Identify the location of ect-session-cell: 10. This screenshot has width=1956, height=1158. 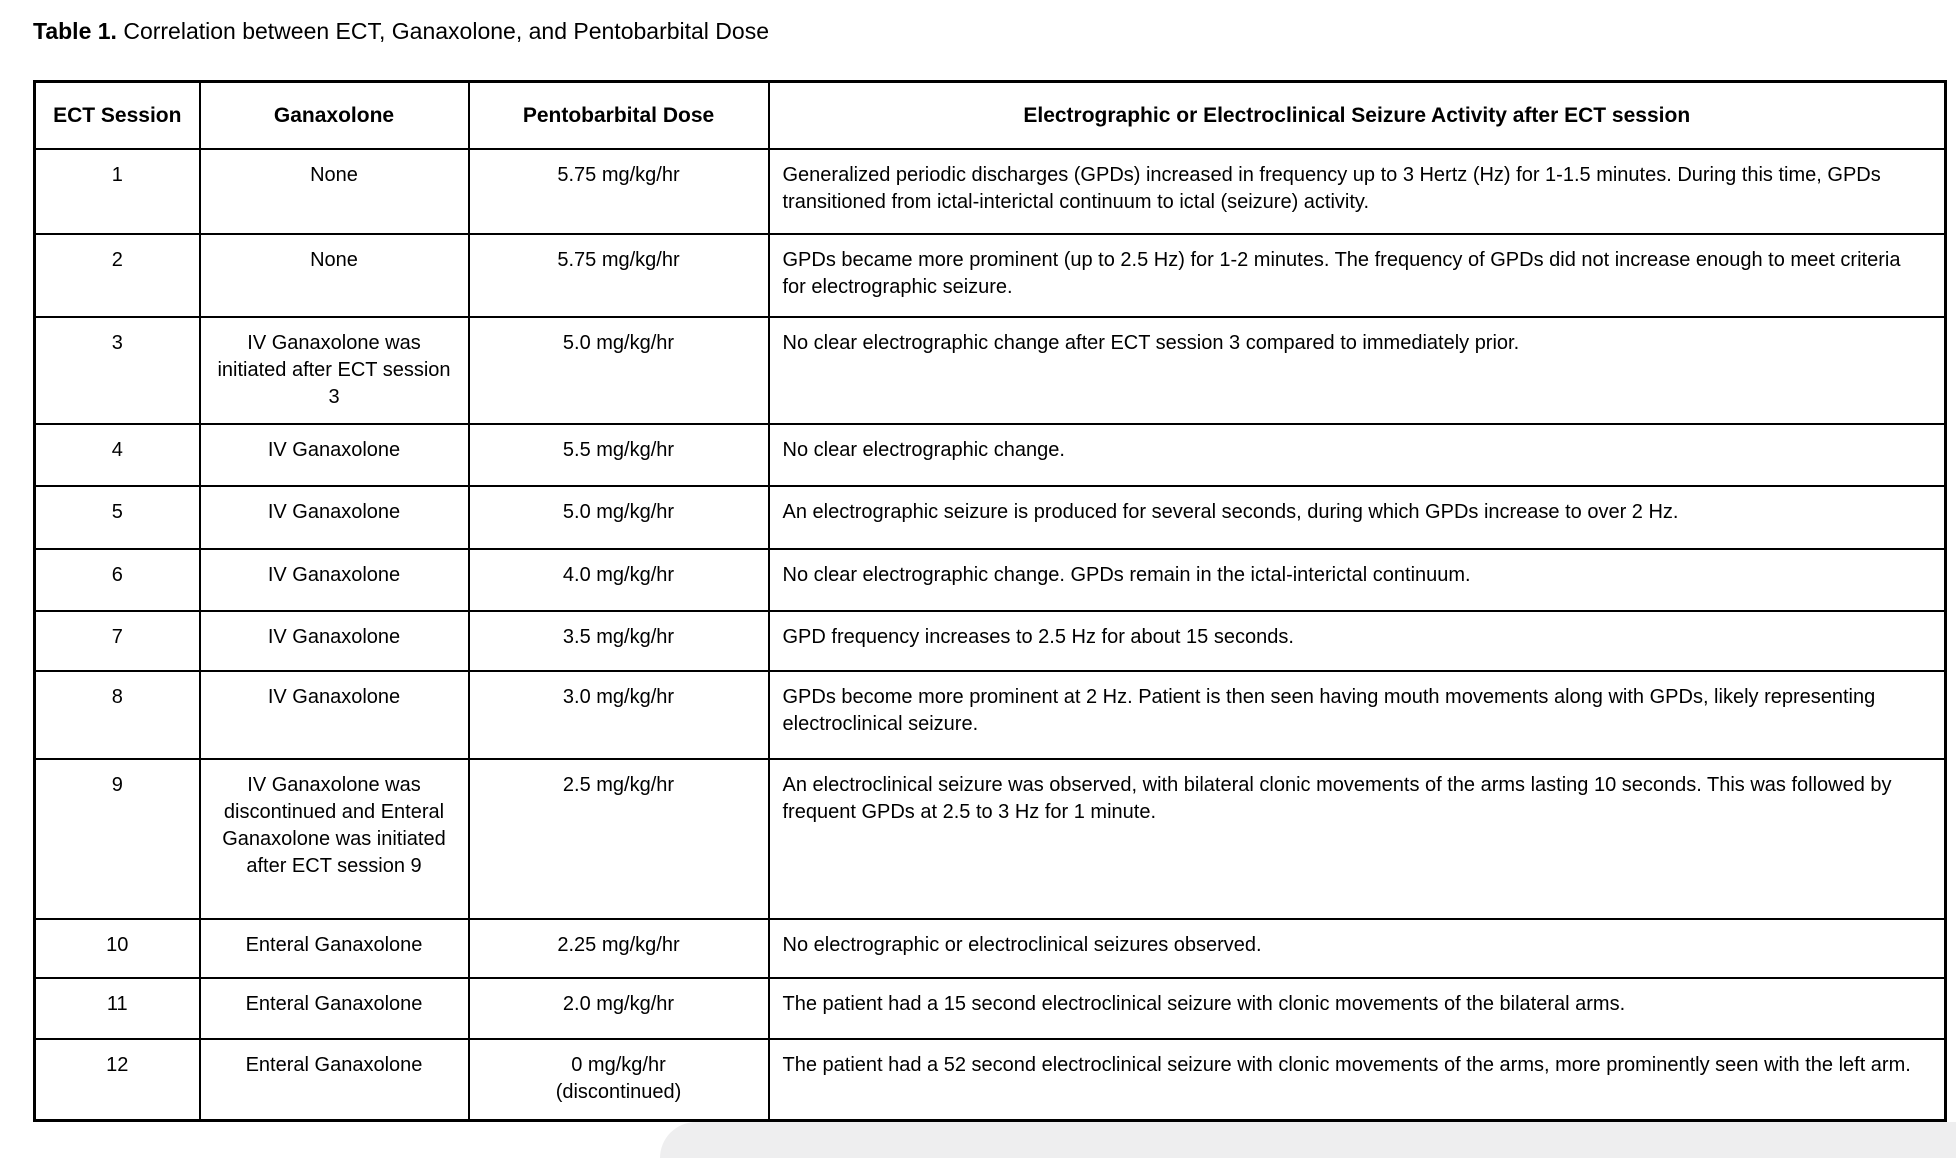
(117, 948).